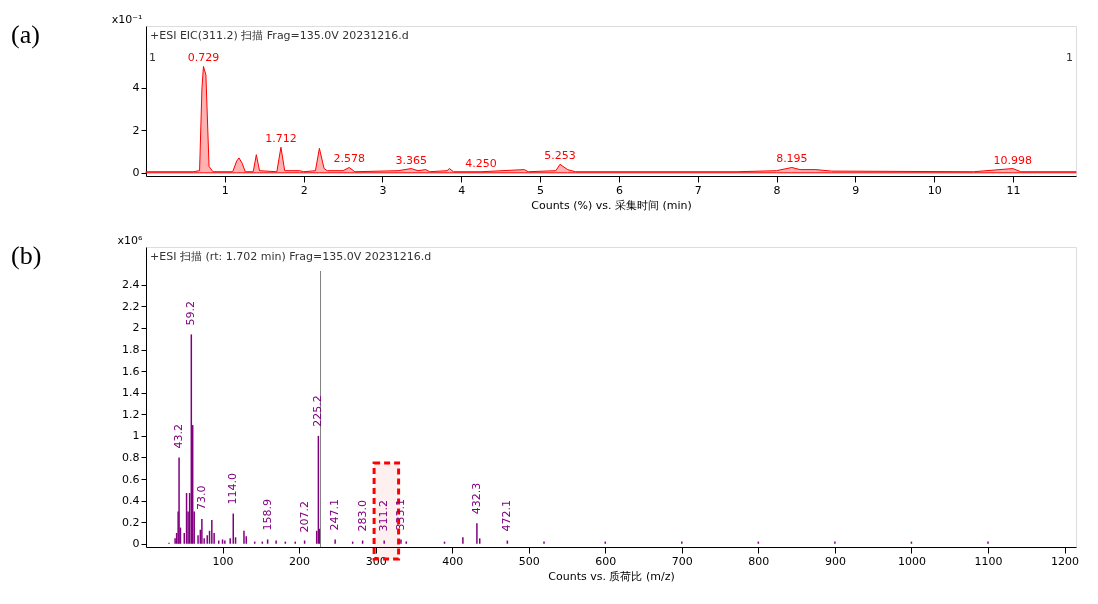  What do you see at coordinates (136, 88) in the screenshot?
I see `y-tick-label: 4` at bounding box center [136, 88].